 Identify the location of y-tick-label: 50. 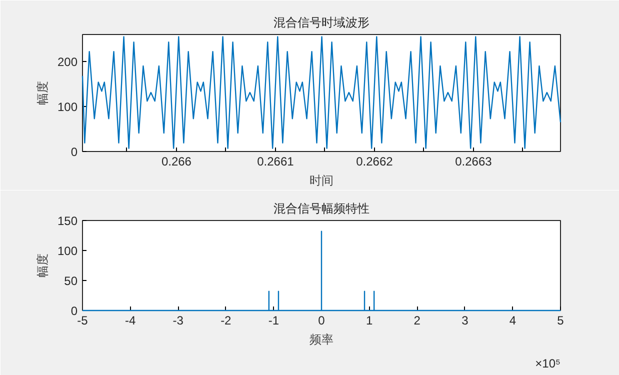
(71, 281).